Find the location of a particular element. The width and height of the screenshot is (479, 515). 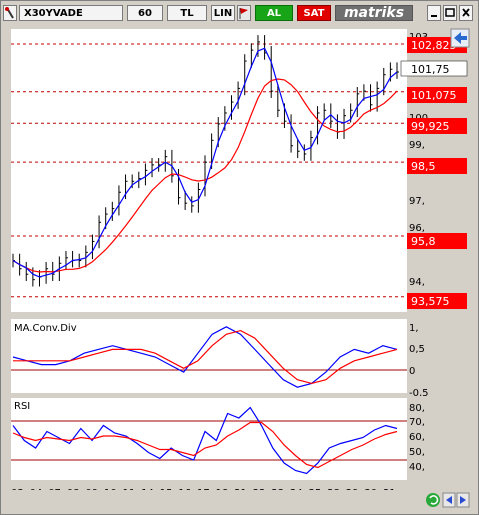

price-tick: 97, is located at coordinates (417, 201).